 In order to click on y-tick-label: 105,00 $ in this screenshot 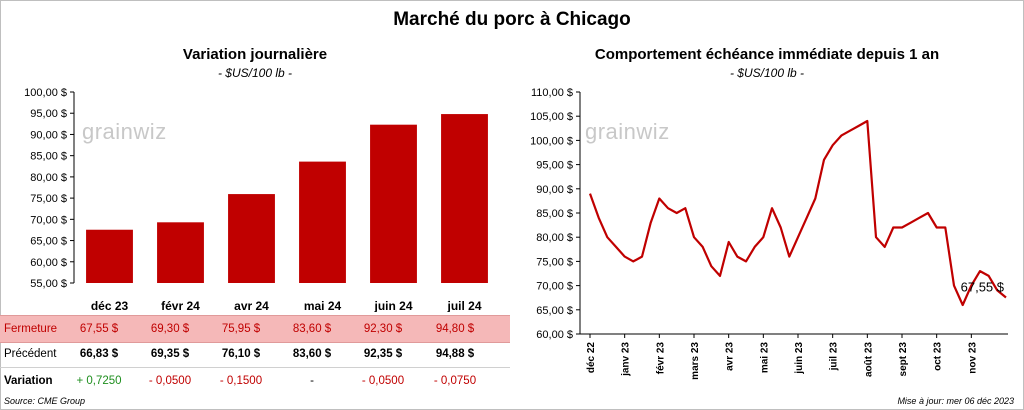, I will do `click(551, 117)`.